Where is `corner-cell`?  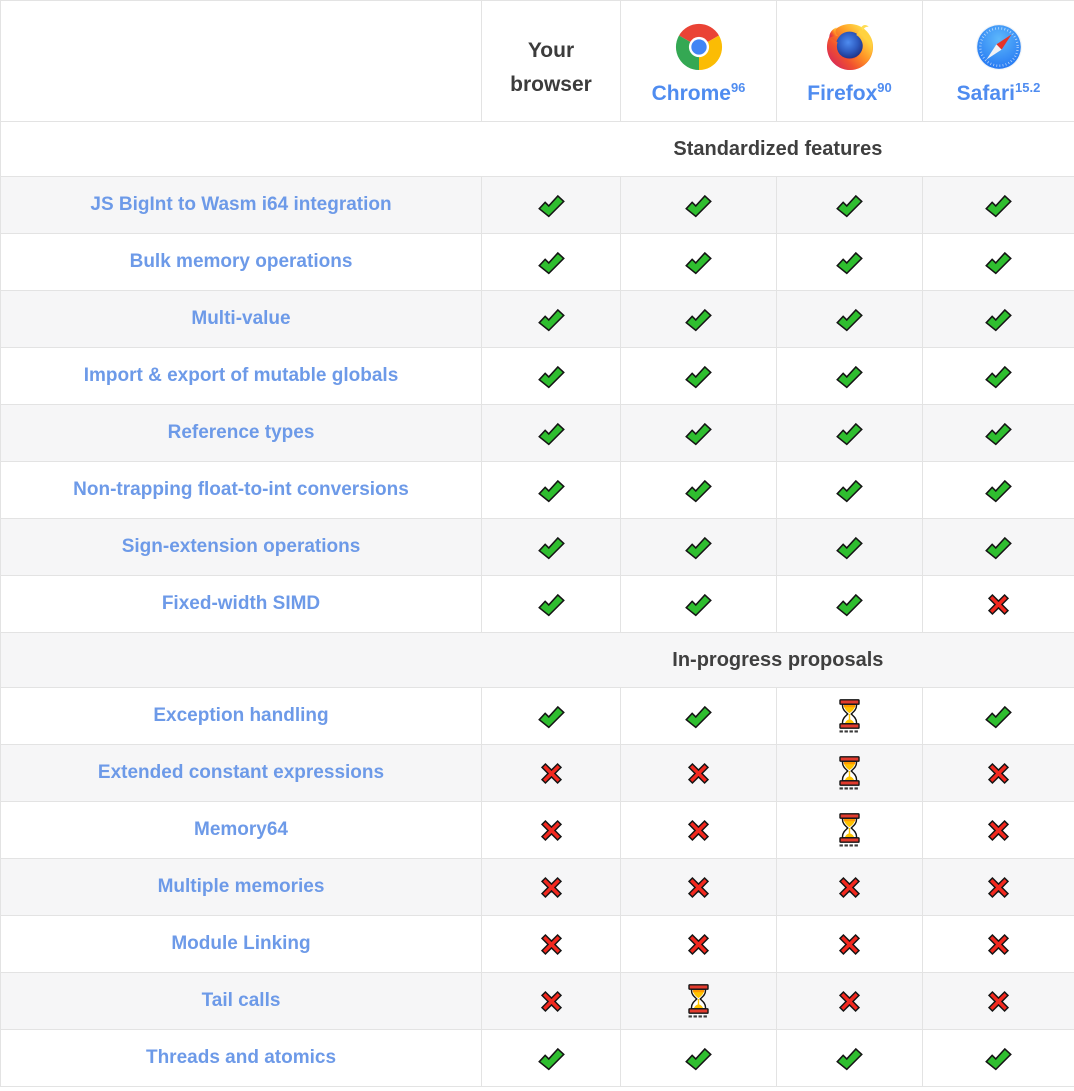 corner-cell is located at coordinates (241, 61).